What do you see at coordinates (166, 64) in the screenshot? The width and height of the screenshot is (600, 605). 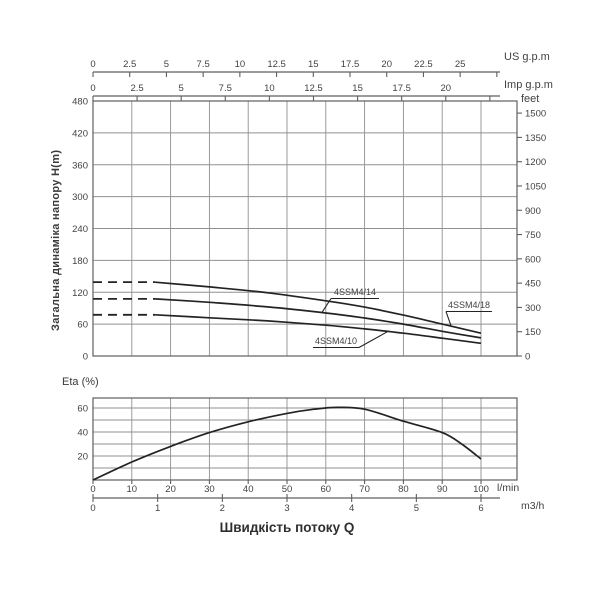 I see `us-gpm-axis-tick-label: 5` at bounding box center [166, 64].